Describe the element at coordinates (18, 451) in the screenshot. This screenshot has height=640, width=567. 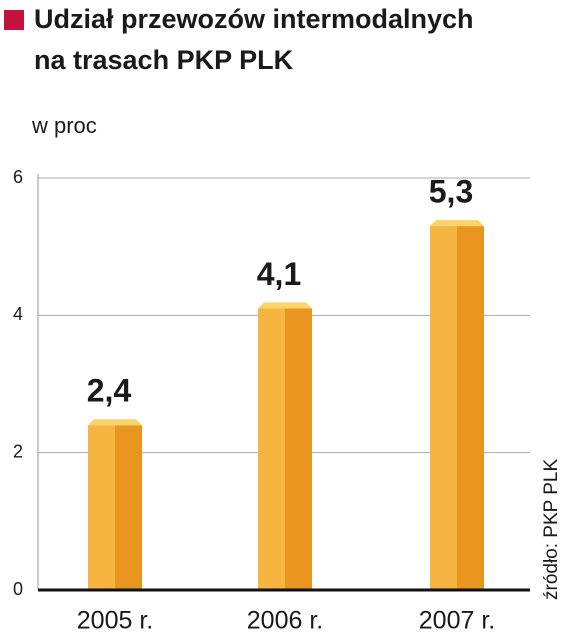
I see `y-tick-label: 2` at that location.